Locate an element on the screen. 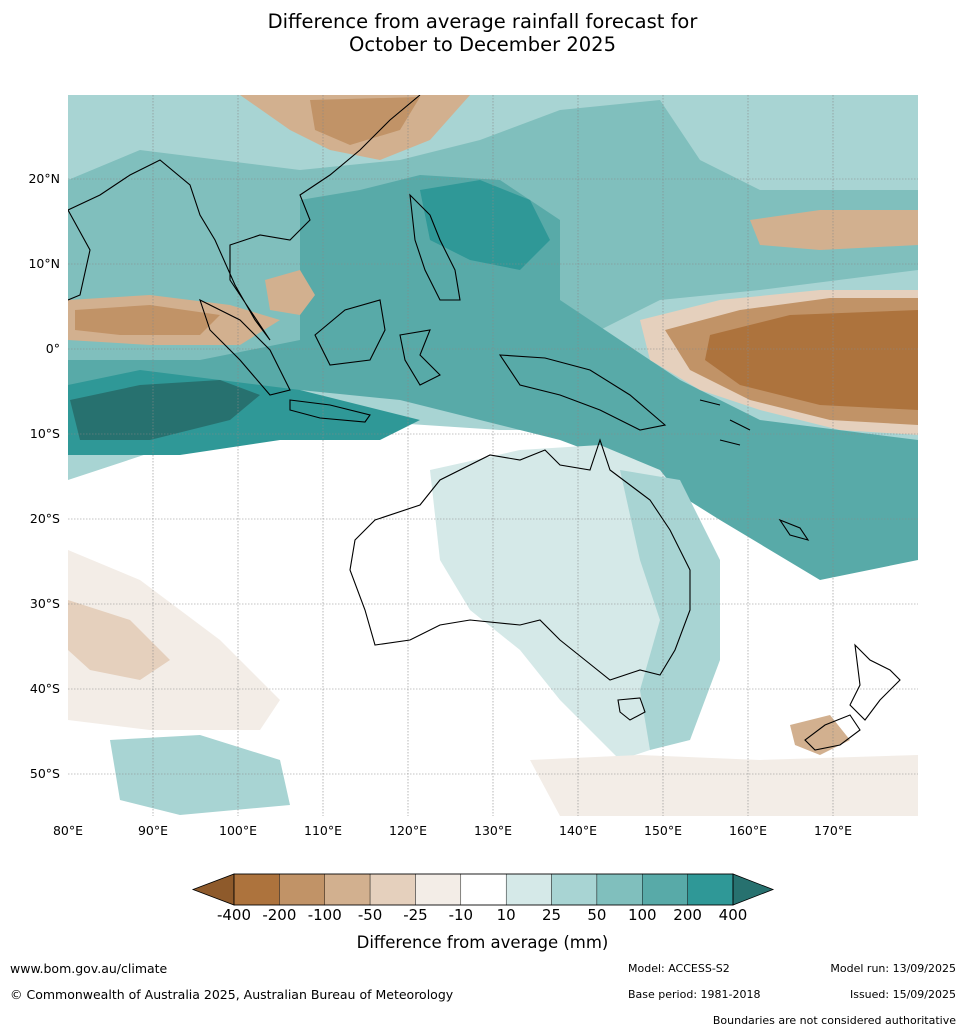  contour-equatorial-indian-core is located at coordinates (147, 320).